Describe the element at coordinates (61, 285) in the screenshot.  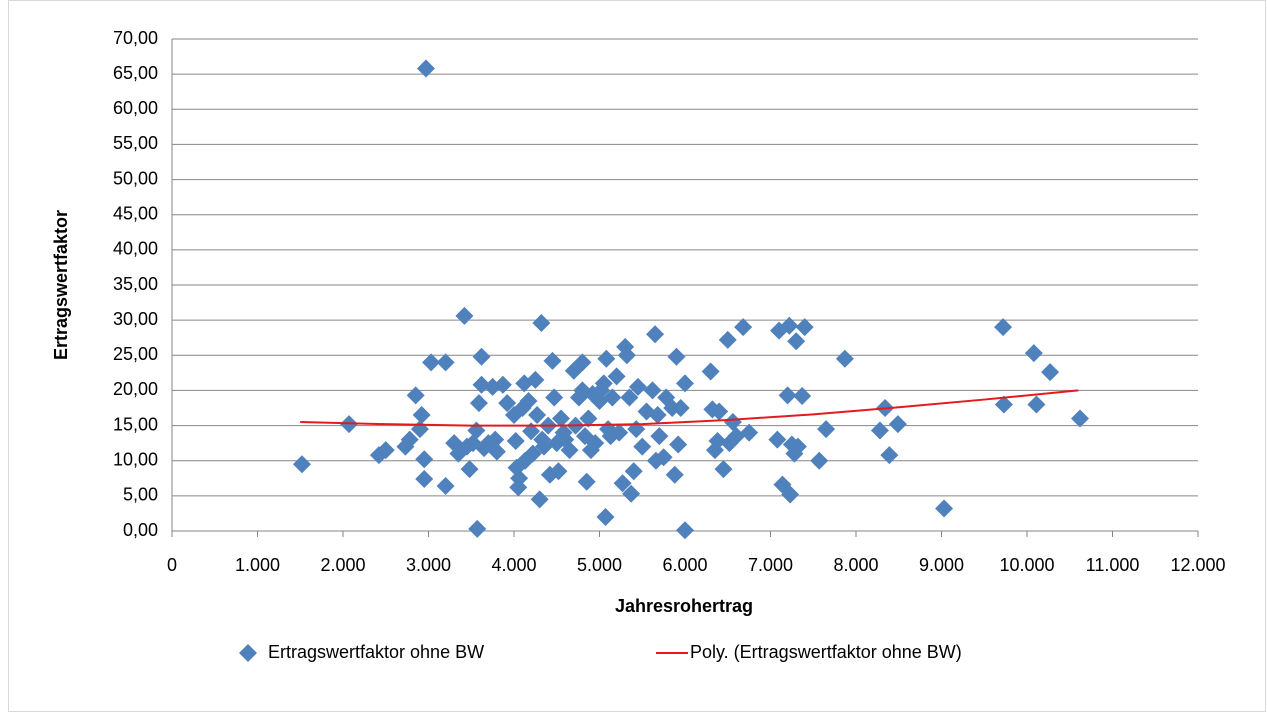
I see `y-axis-title: Ertragswertfaktor` at that location.